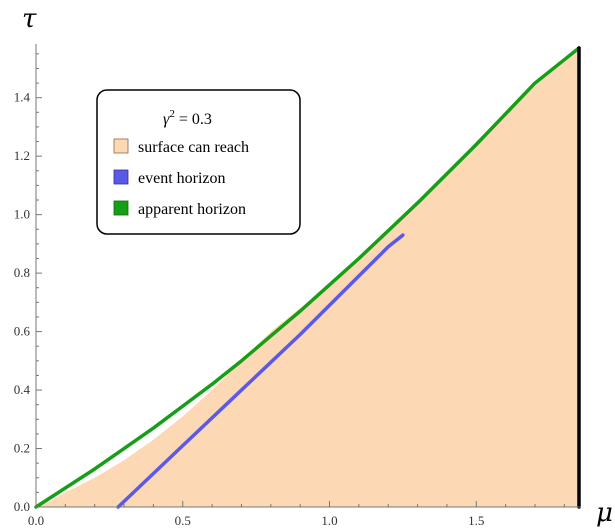  What do you see at coordinates (22, 331) in the screenshot?
I see `y-tick-label: 0.6` at bounding box center [22, 331].